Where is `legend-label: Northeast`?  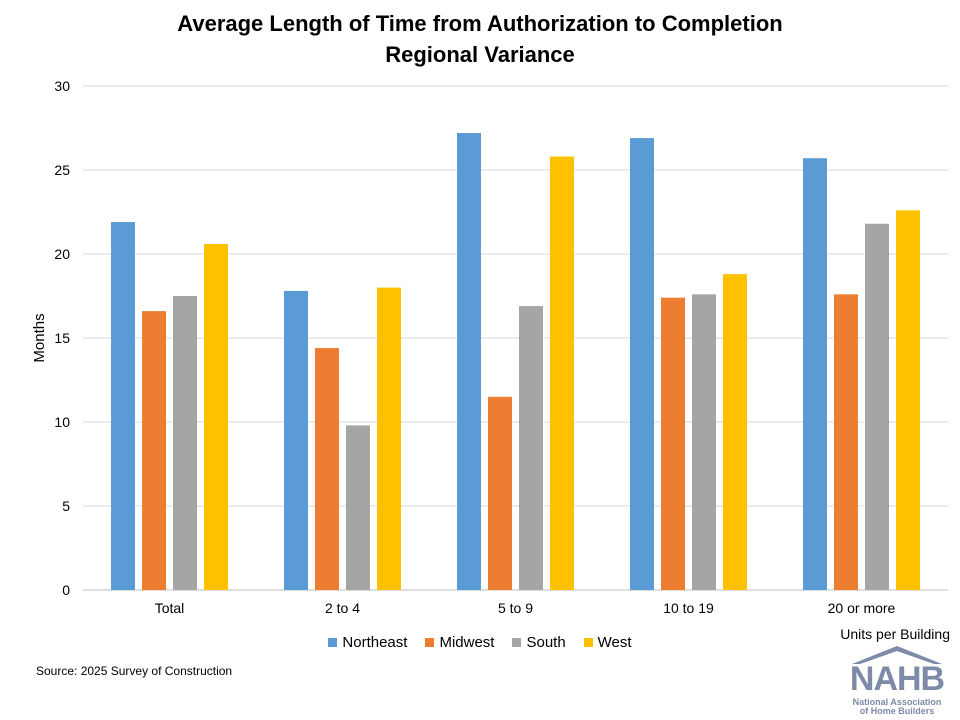
legend-label: Northeast is located at coordinates (375, 642).